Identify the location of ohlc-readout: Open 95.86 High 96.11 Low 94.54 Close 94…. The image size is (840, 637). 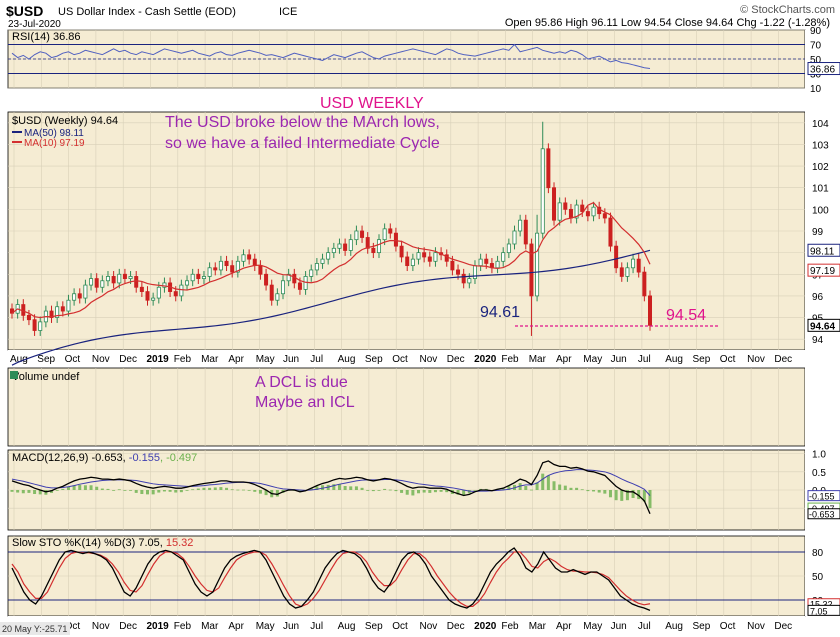
(667, 23).